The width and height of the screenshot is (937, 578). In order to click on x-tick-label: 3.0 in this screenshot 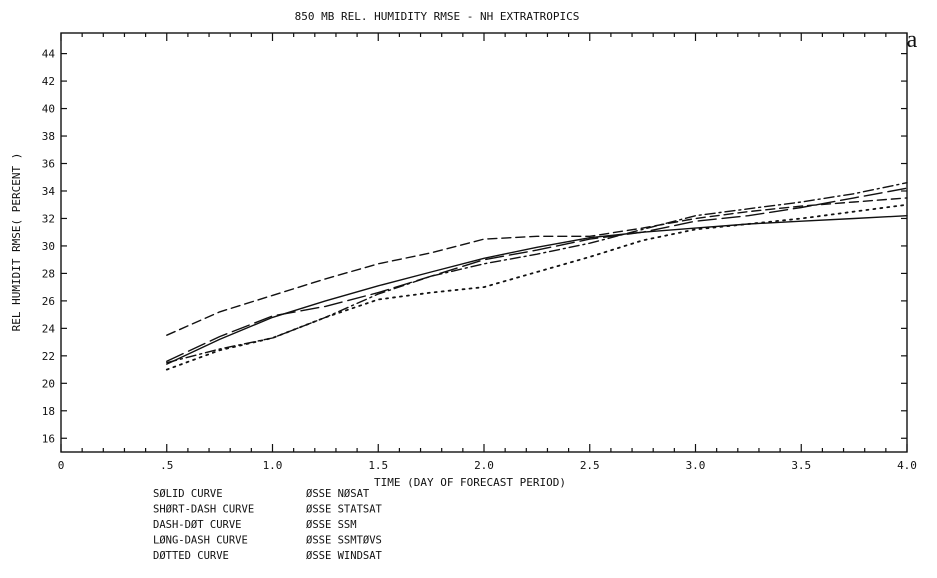, I will do `click(696, 465)`.